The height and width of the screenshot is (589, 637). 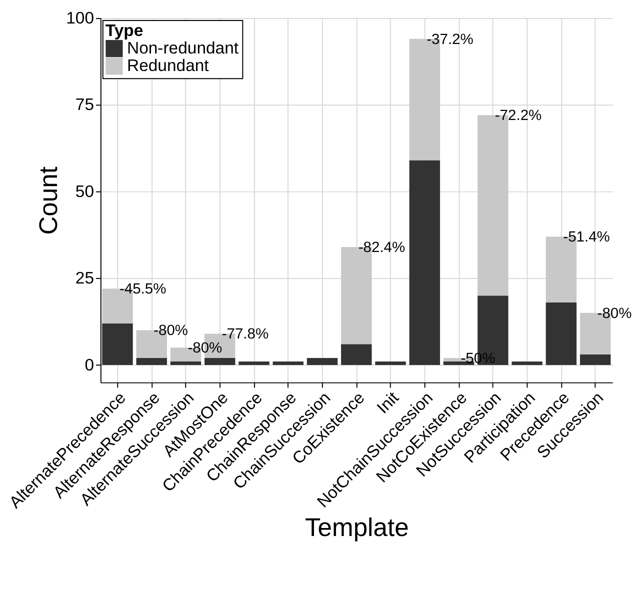 I want to click on annotation: -51.4%, so click(x=586, y=238).